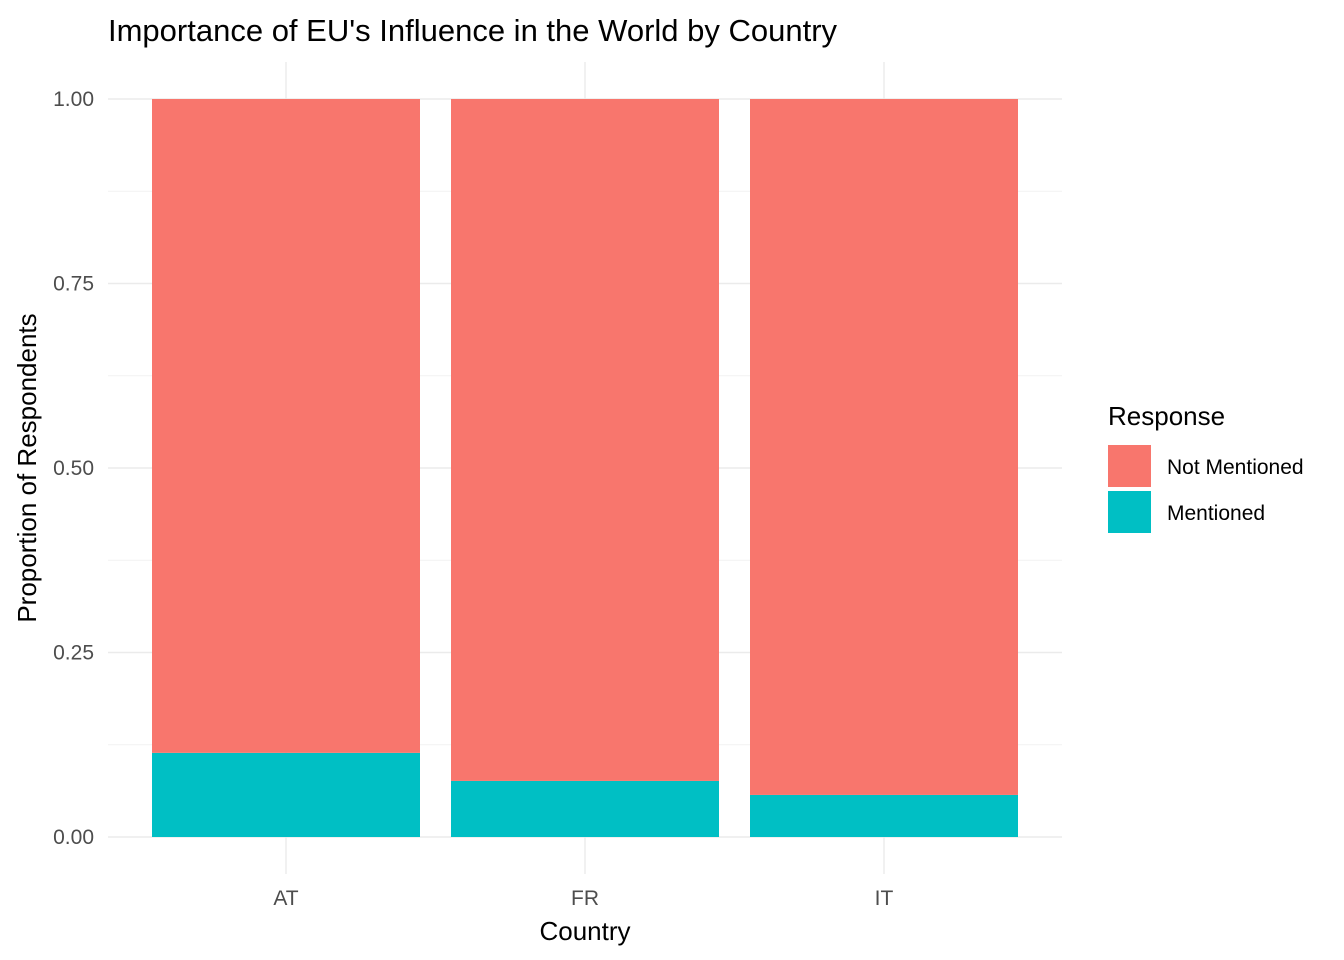 The width and height of the screenshot is (1344, 960). I want to click on x-tick-label: FR, so click(585, 898).